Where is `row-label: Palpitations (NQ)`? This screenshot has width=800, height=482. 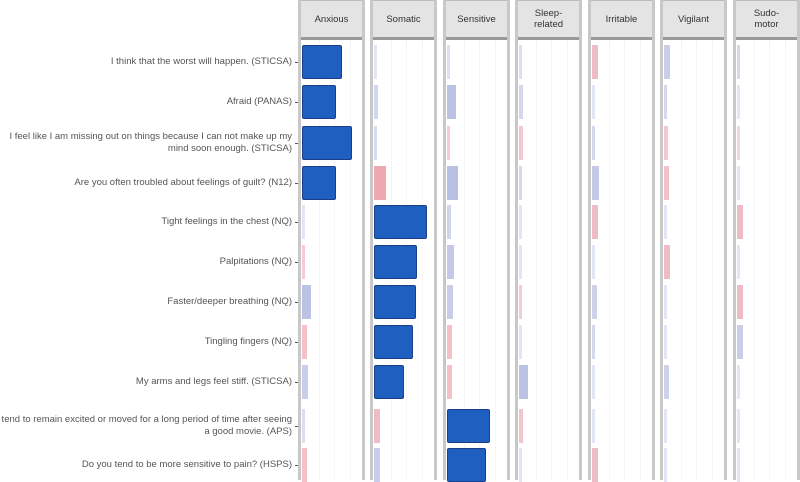 row-label: Palpitations (NQ) is located at coordinates (255, 261).